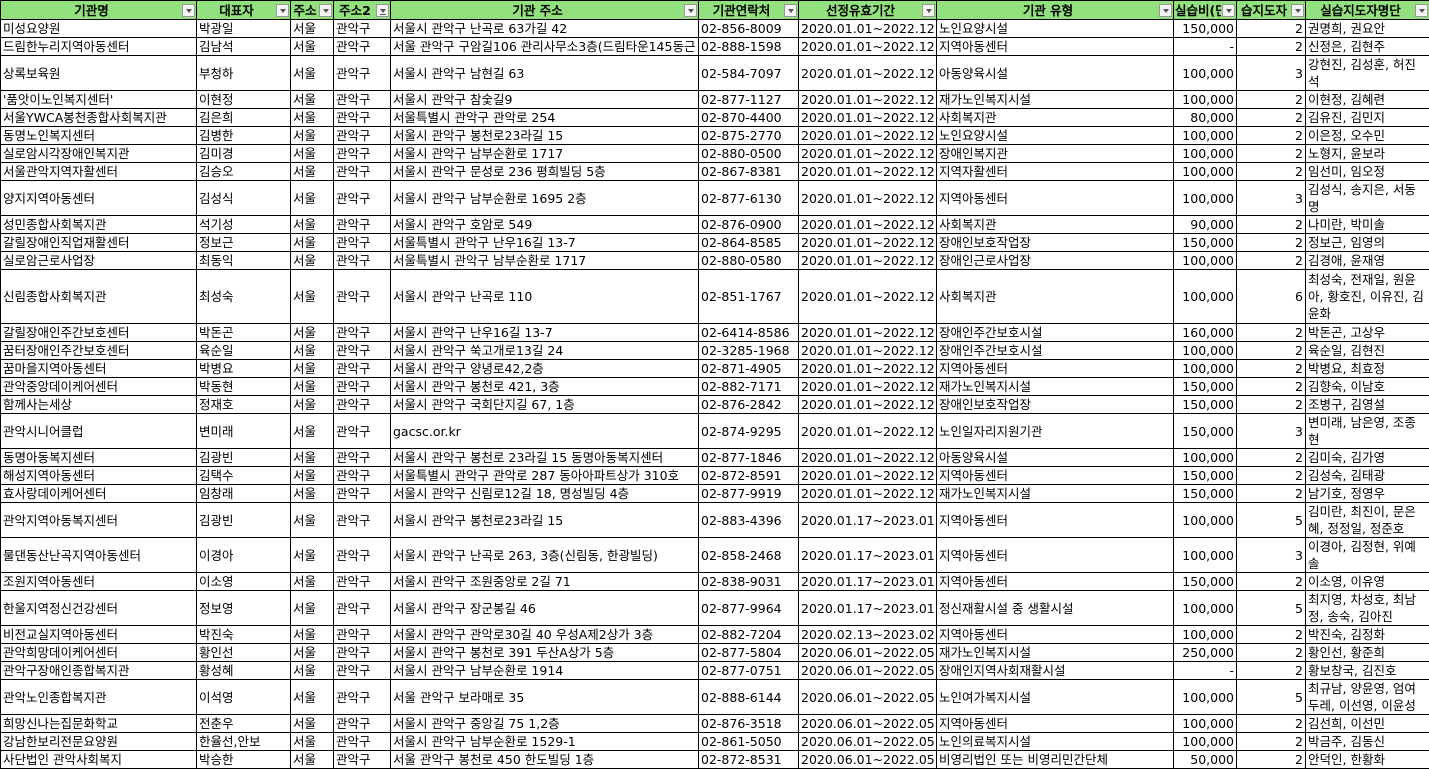 Image resolution: width=1429 pixels, height=769 pixels. What do you see at coordinates (544, 73) in the screenshot?
I see `cell-address: 서울시 관악구 남현길 63` at bounding box center [544, 73].